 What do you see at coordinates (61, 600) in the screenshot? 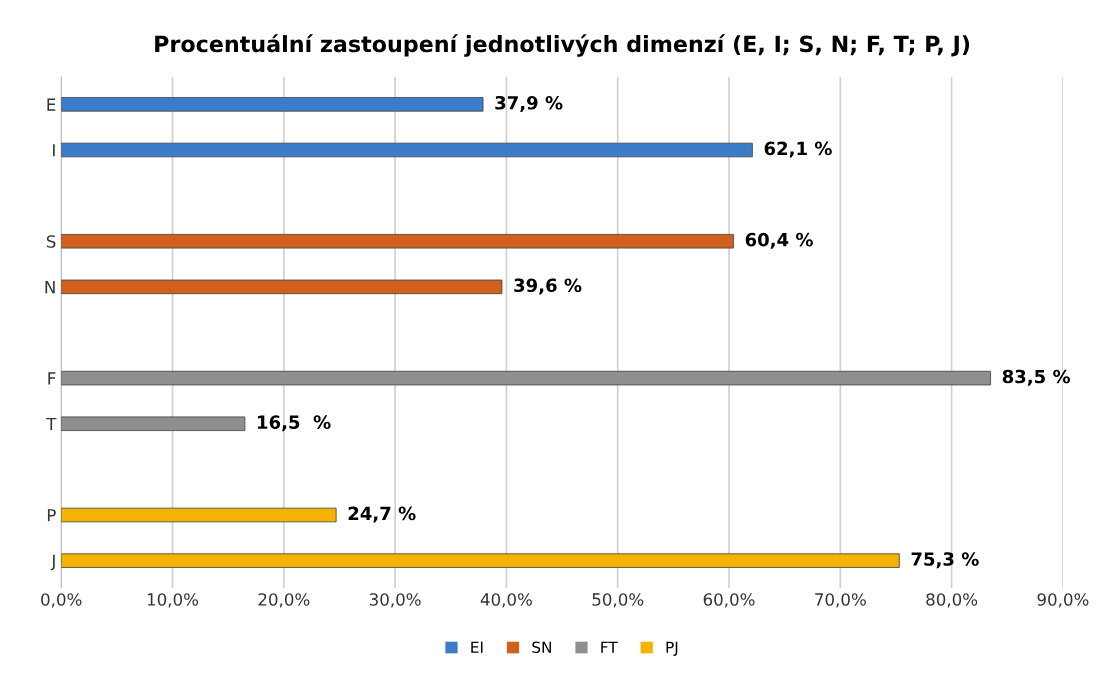
I see `x-tick-label: 0,0%` at bounding box center [61, 600].